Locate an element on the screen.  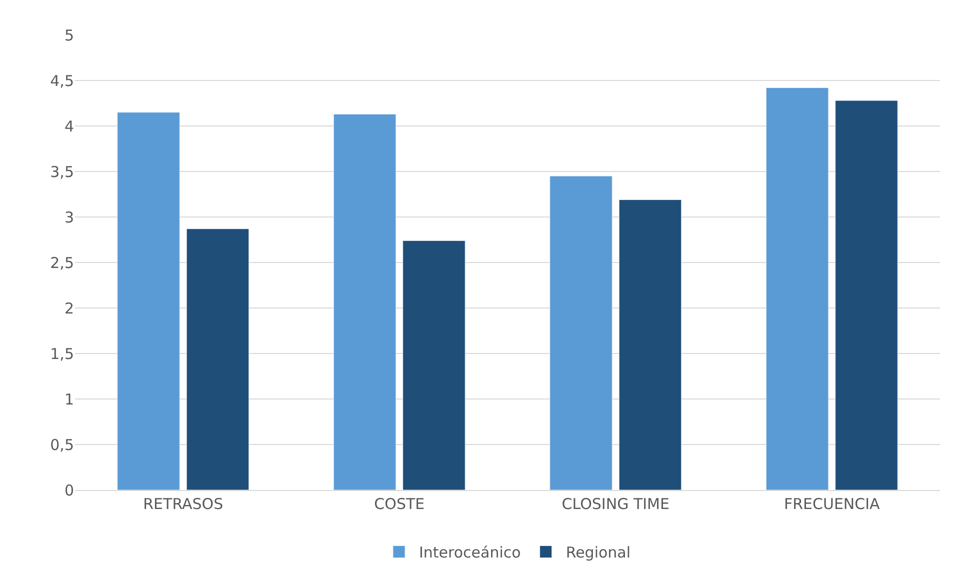
x-tick-label: FRECUENCIA is located at coordinates (832, 504).